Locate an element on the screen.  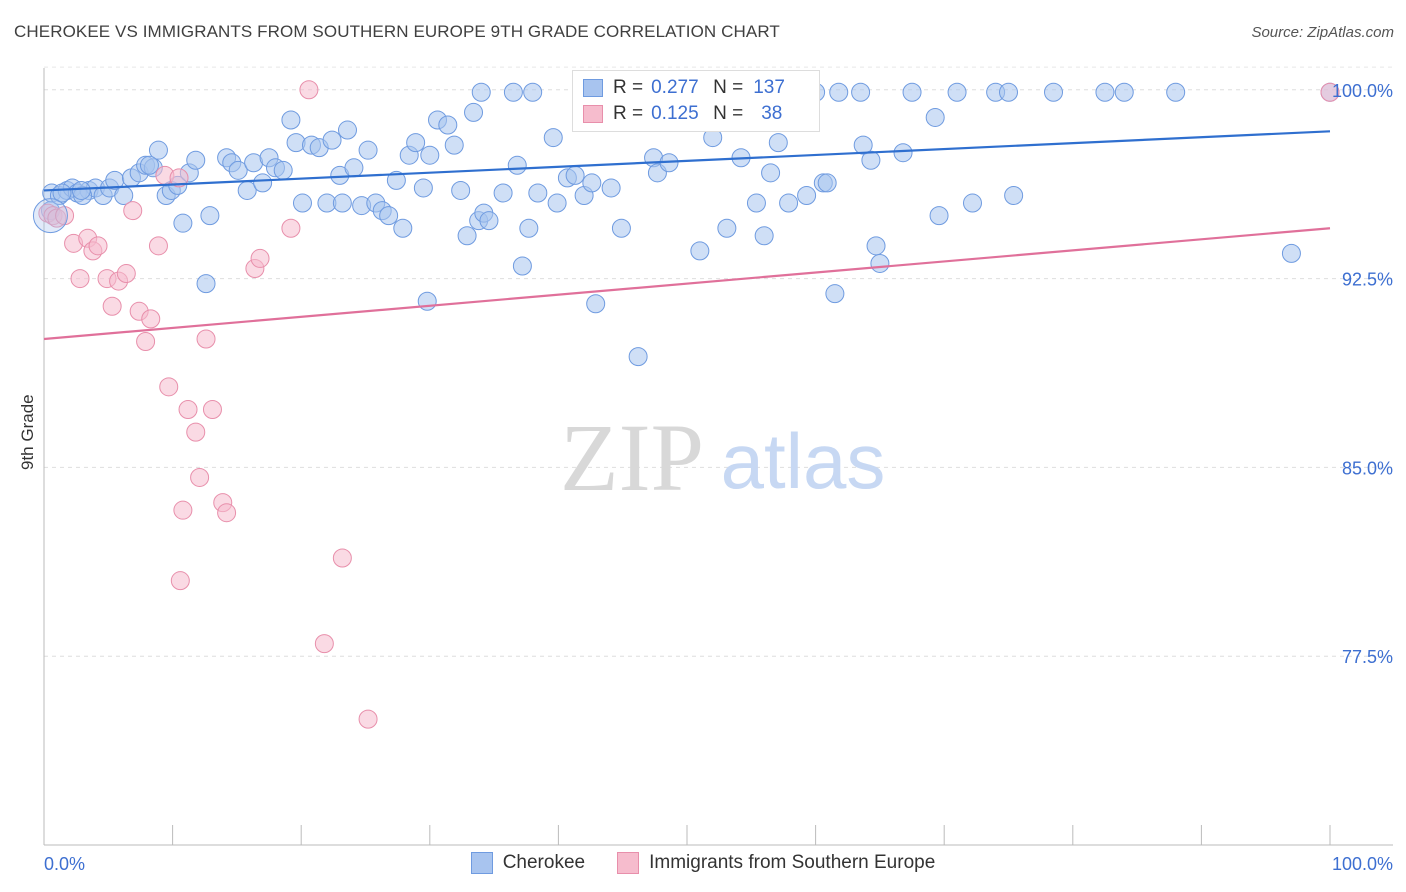
stats-legend: R = 0.277 N = 137 R = 0.125 N = 38 is located at coordinates (696, 101).